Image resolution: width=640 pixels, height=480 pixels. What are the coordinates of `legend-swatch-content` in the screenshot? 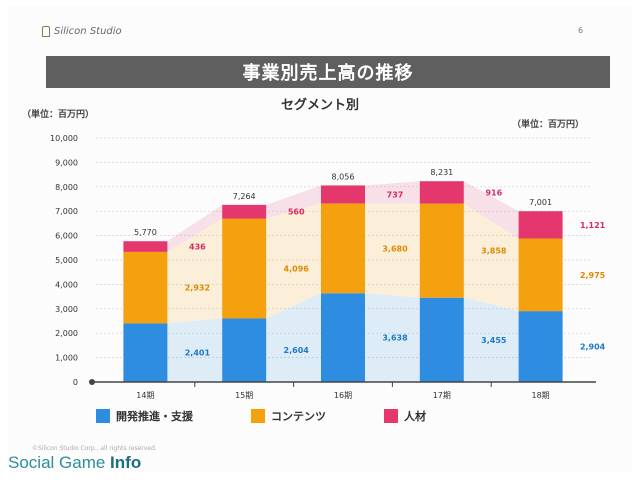 It's located at (258, 416).